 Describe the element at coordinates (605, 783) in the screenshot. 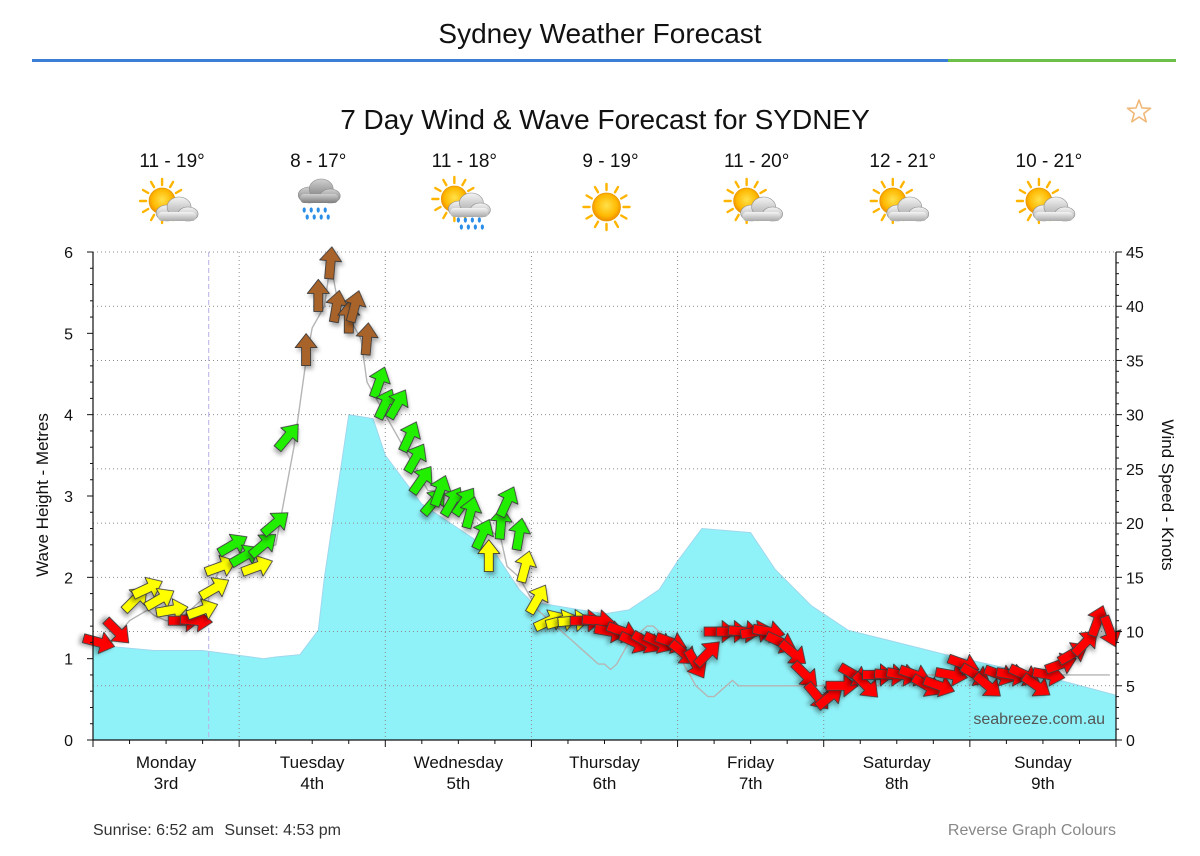

I see `x-date-label: 6th` at that location.